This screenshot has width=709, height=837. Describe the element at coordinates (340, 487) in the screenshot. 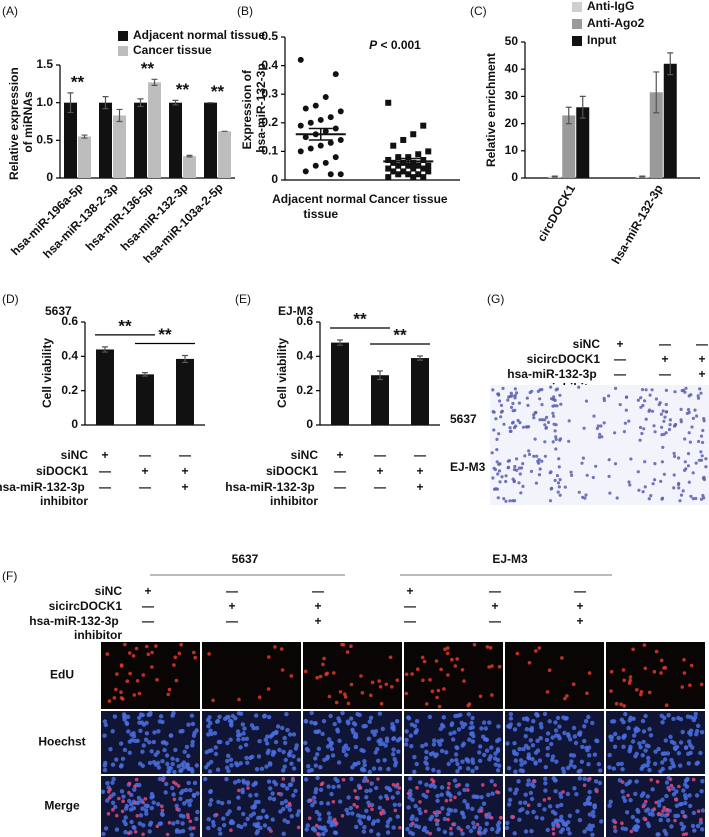

I see `condition-sign: —` at that location.